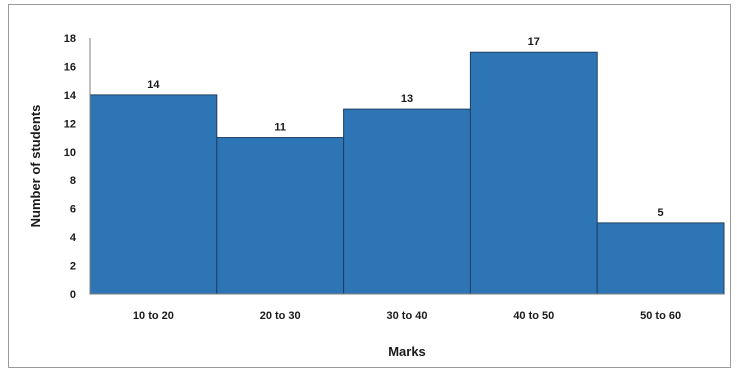  Describe the element at coordinates (660, 316) in the screenshot. I see `x-tick-label: 50 to 60` at that location.